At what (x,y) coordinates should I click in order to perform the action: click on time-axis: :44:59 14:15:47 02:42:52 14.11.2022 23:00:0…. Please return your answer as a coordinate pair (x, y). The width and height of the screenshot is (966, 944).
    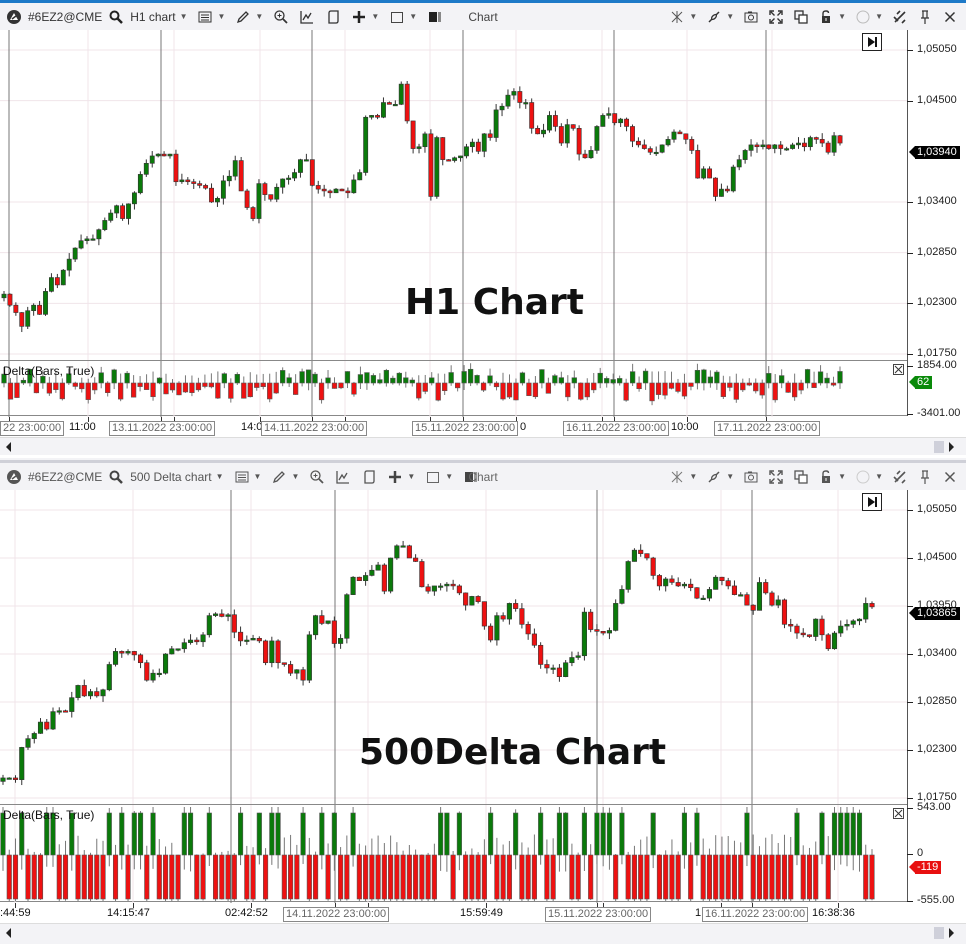
    Looking at the image, I should click on (453, 913).